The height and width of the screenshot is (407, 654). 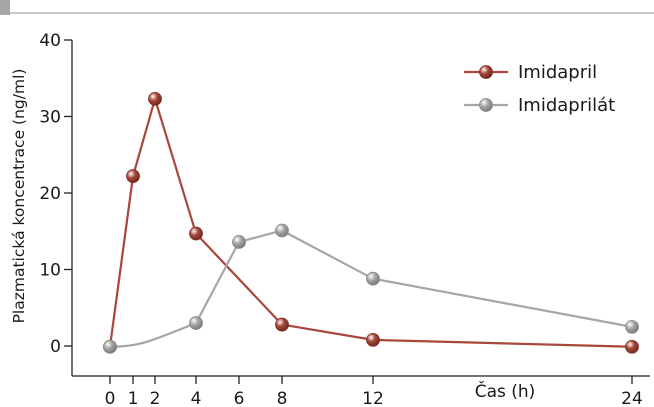 I want to click on x-tick-label: 24, so click(x=632, y=398).